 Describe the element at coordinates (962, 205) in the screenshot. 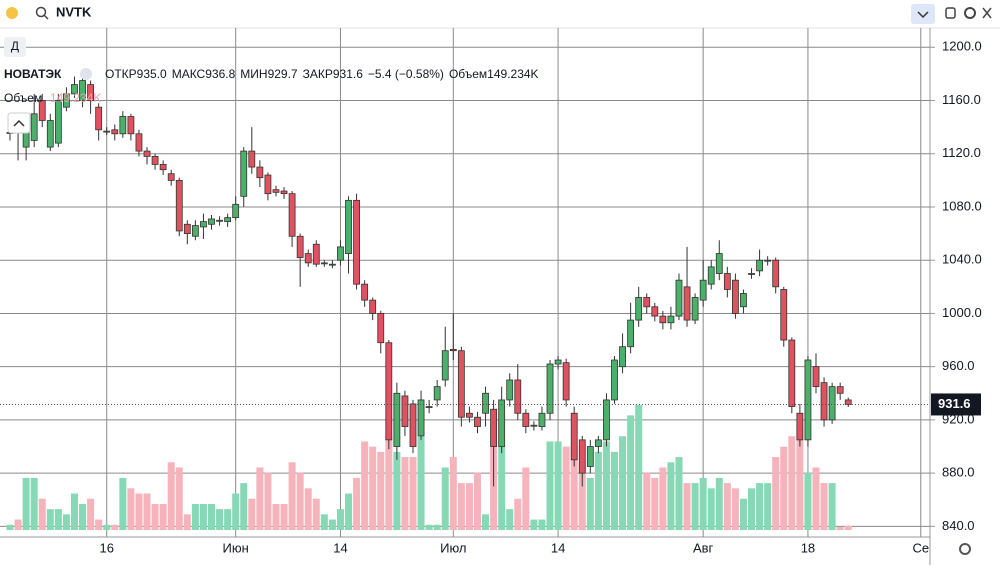

I see `y-tick-label: 1080.0` at that location.